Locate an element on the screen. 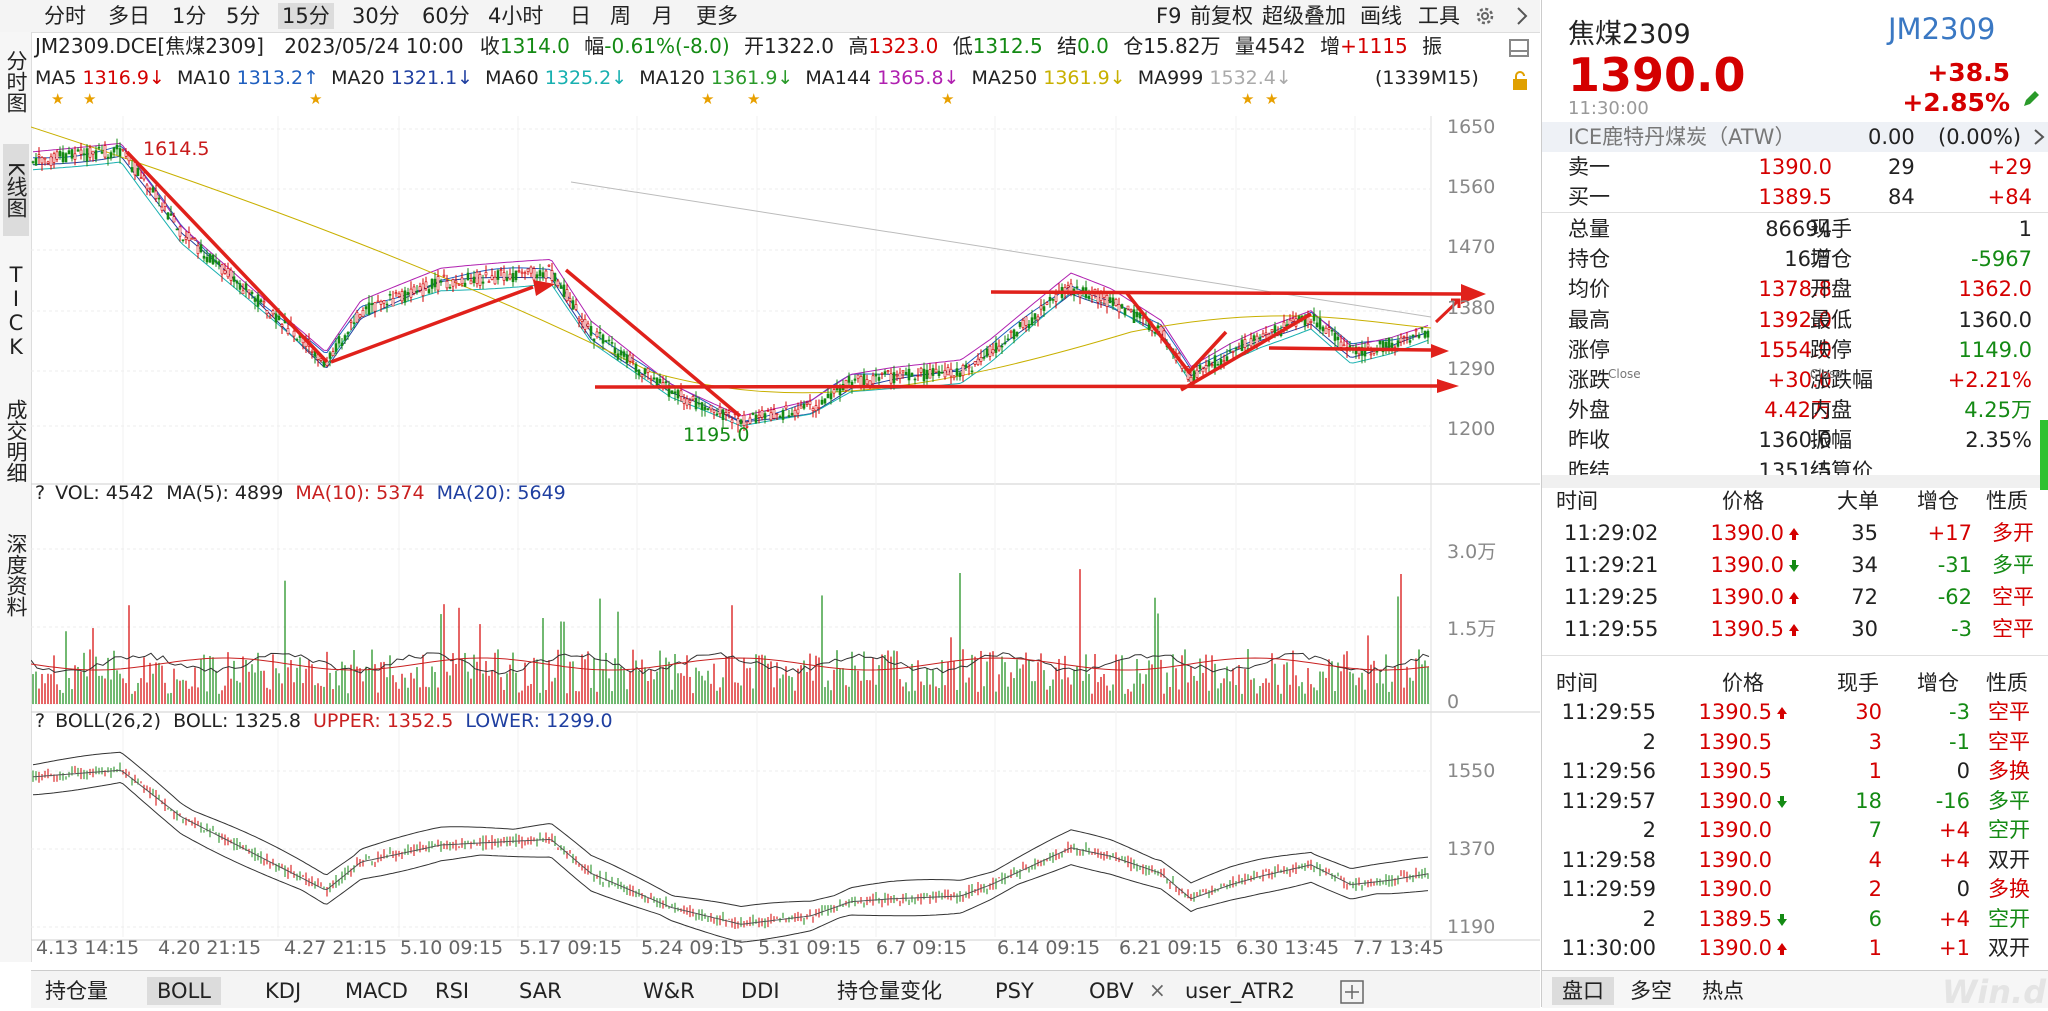 This screenshot has height=1011, width=2048. volume-axis: 3.0万 1.5万 0 is located at coordinates (1492, 627).